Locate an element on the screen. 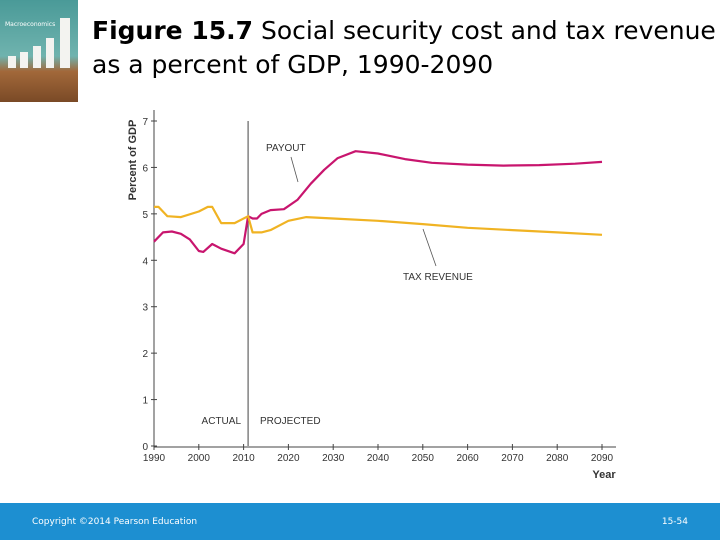 This screenshot has width=720, height=540. tax-revenue-leader is located at coordinates (429, 247).